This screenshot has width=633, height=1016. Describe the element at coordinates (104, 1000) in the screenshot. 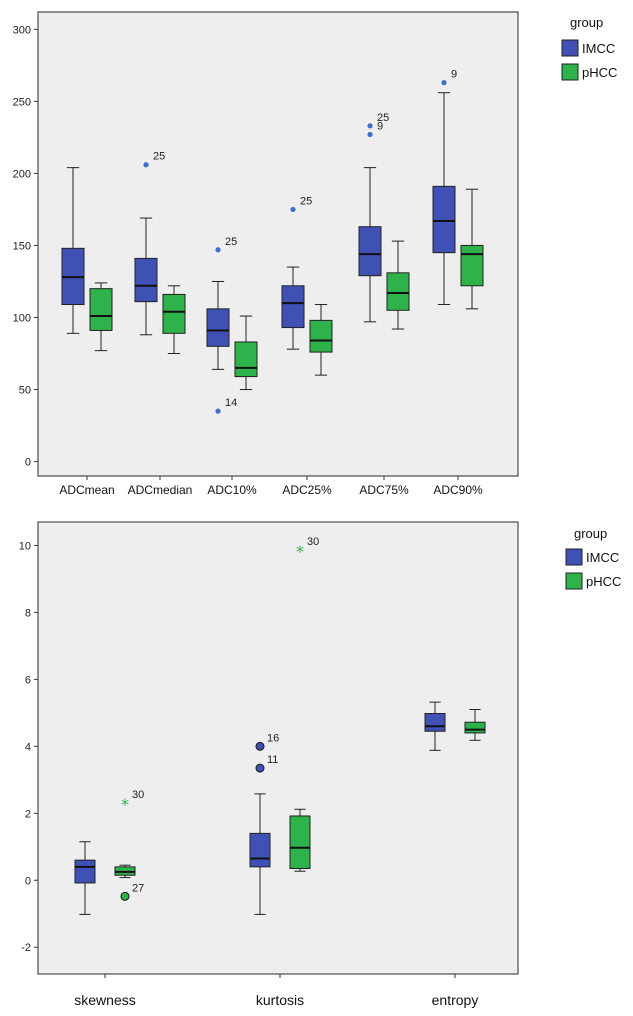

I see `x-tick-label: skewness` at that location.